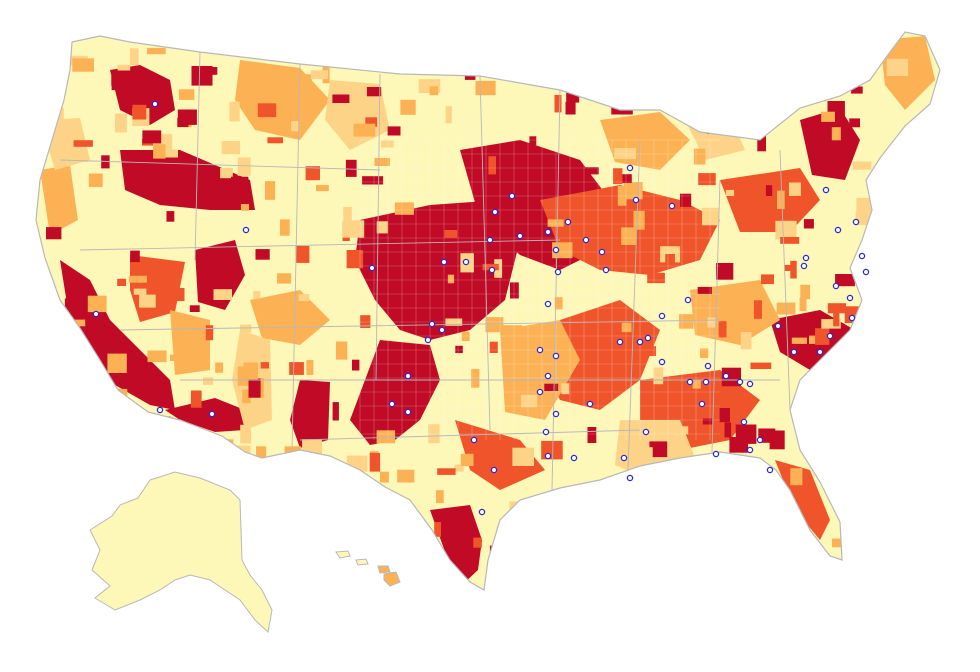 This screenshot has width=980, height=672. What do you see at coordinates (392, 579) in the screenshot?
I see `hawaii-big-island` at bounding box center [392, 579].